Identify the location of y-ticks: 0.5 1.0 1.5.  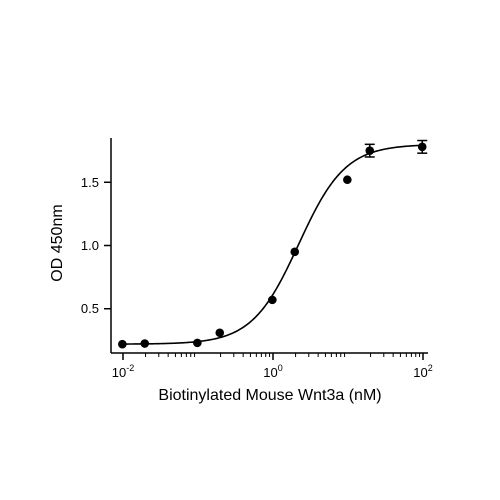
(96, 245).